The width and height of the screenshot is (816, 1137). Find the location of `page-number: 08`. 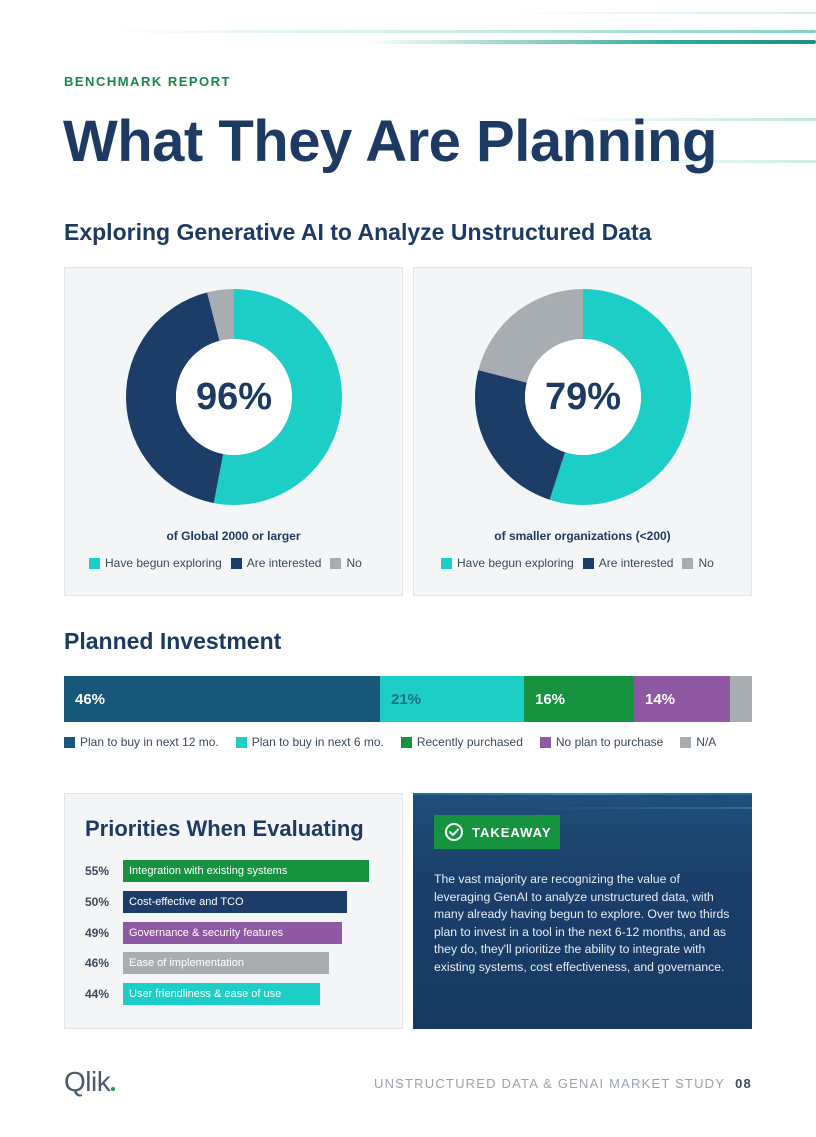

page-number: 08 is located at coordinates (743, 1083).